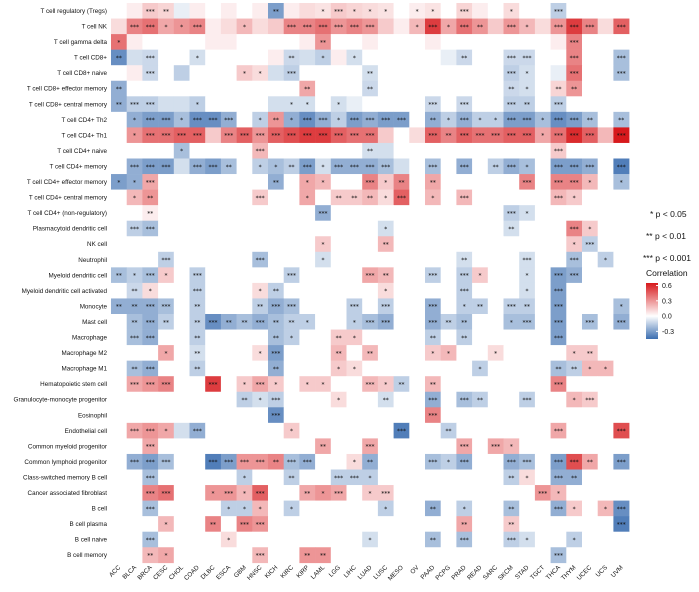  Describe the element at coordinates (90, 58) in the screenshot. I see `row-label: T cell CD8+` at that location.